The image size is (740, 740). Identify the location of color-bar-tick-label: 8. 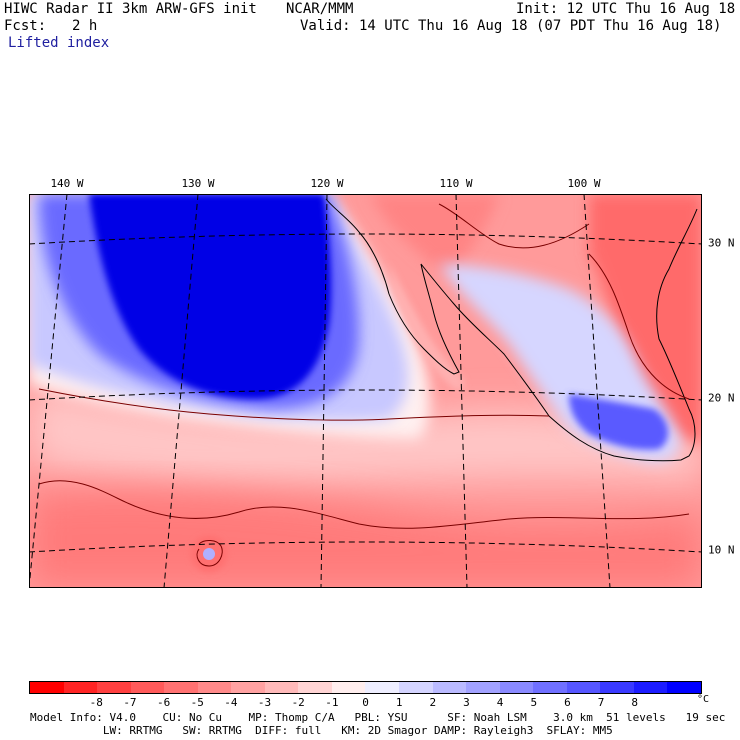
(634, 702).